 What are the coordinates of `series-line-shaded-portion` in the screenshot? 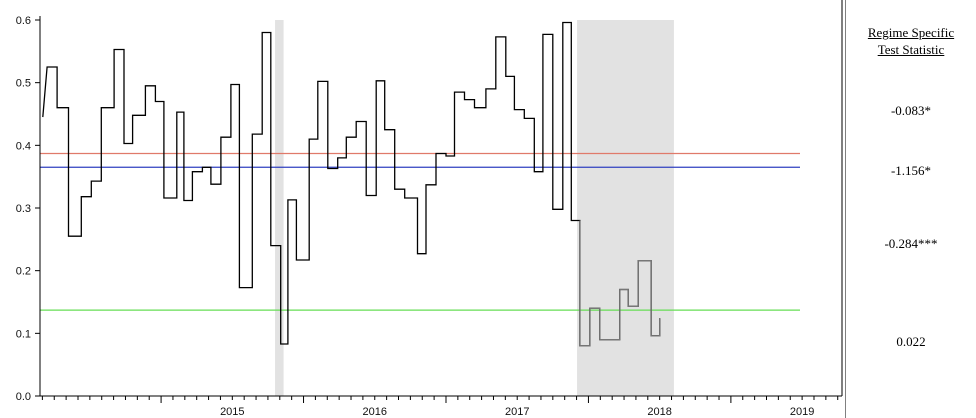 It's located at (620, 283).